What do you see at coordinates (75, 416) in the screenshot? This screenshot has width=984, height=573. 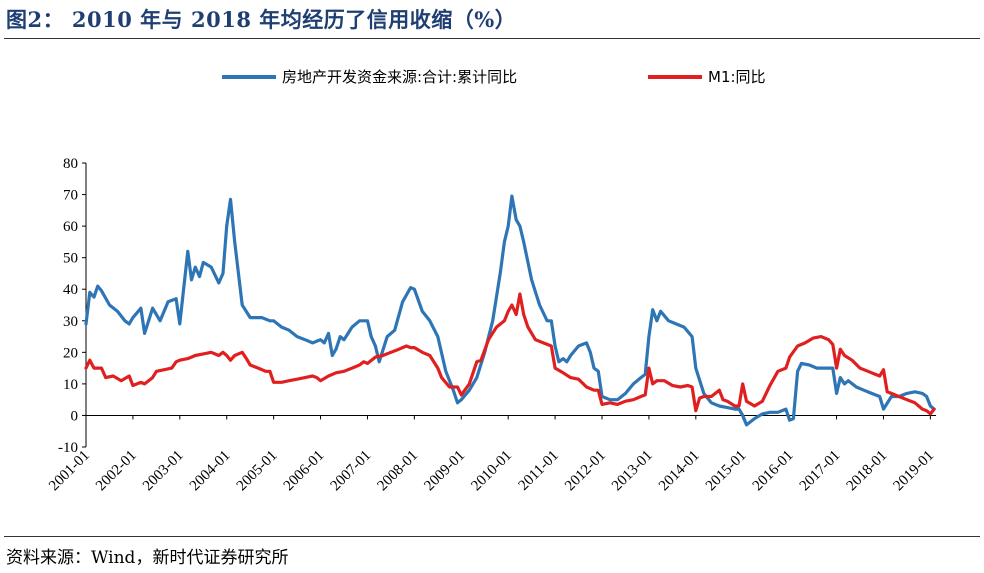 I see `y-tick-label: 0` at bounding box center [75, 416].